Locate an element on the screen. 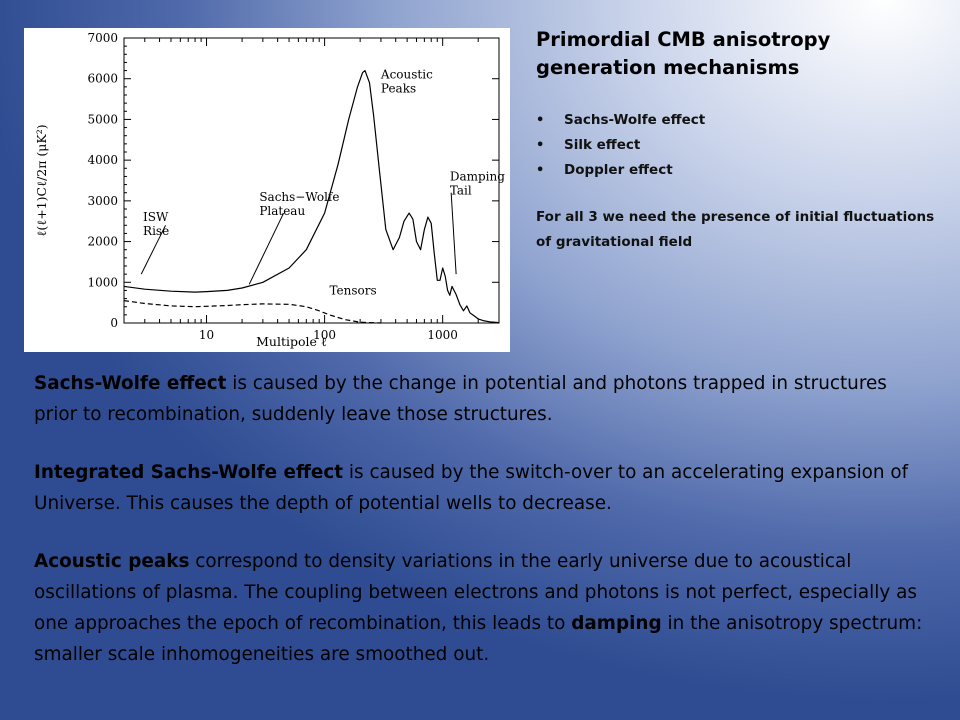 The width and height of the screenshot is (960, 720). term: damping is located at coordinates (616, 623).